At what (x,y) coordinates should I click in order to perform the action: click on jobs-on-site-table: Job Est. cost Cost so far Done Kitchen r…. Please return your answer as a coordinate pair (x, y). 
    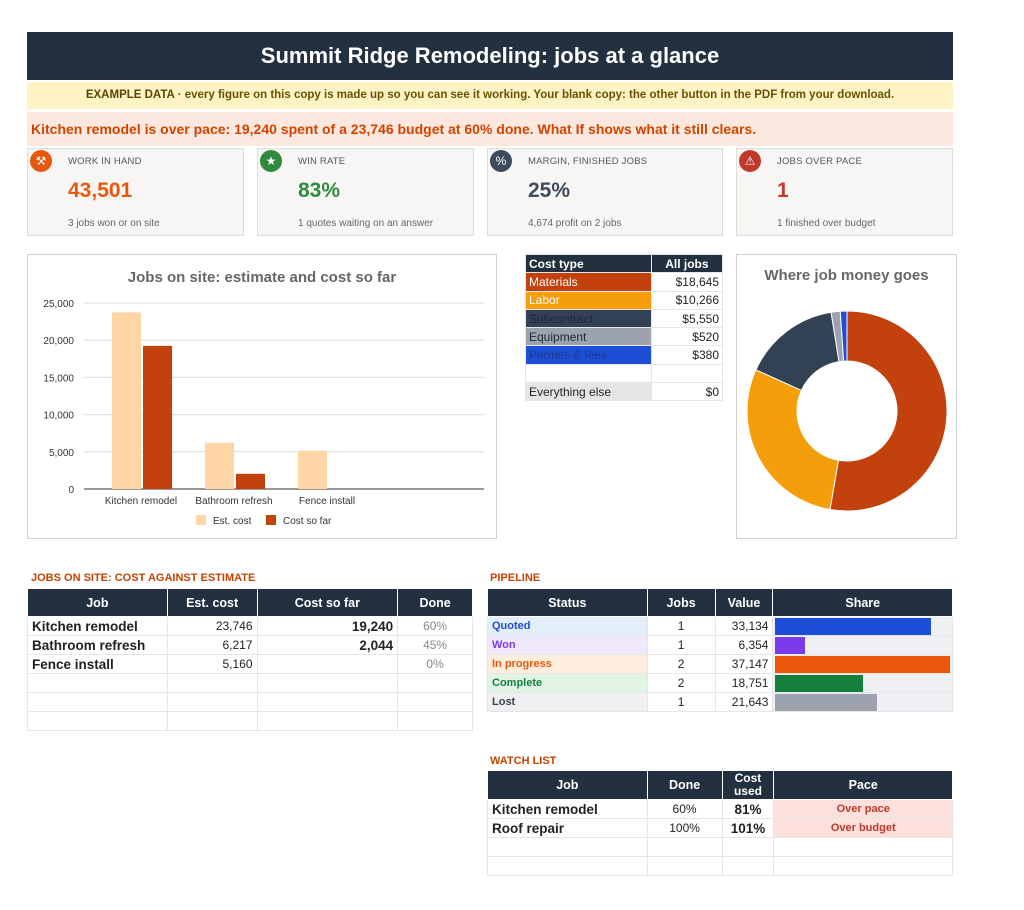
    Looking at the image, I should click on (250, 659).